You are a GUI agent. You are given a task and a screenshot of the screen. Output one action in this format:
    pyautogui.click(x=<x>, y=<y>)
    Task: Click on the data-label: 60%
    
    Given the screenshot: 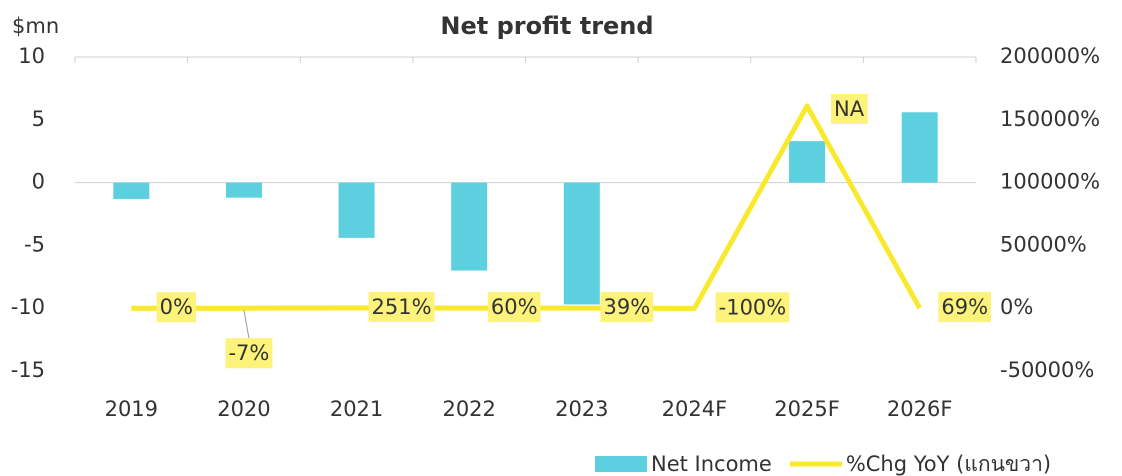 What is the action you would take?
    pyautogui.click(x=514, y=307)
    